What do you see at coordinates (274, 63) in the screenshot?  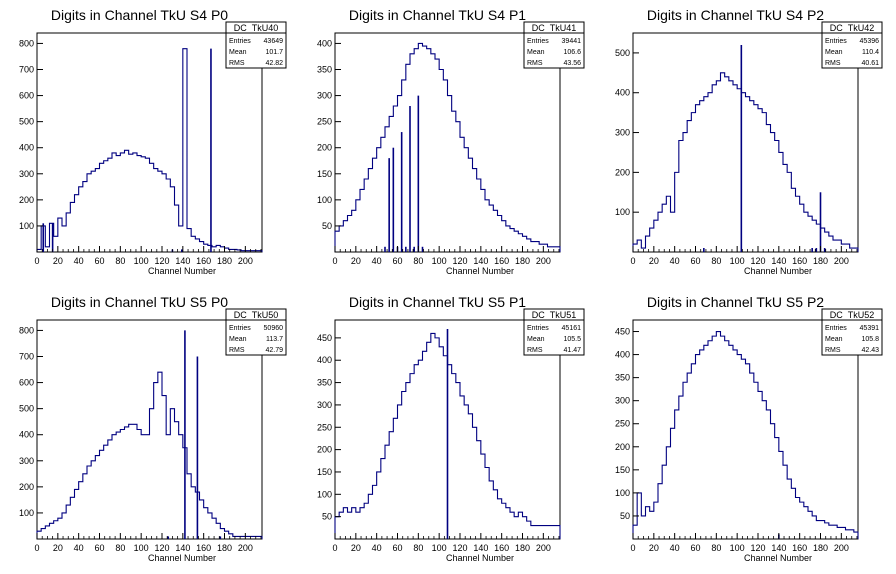 I see `stats-value: 42.82` at bounding box center [274, 63].